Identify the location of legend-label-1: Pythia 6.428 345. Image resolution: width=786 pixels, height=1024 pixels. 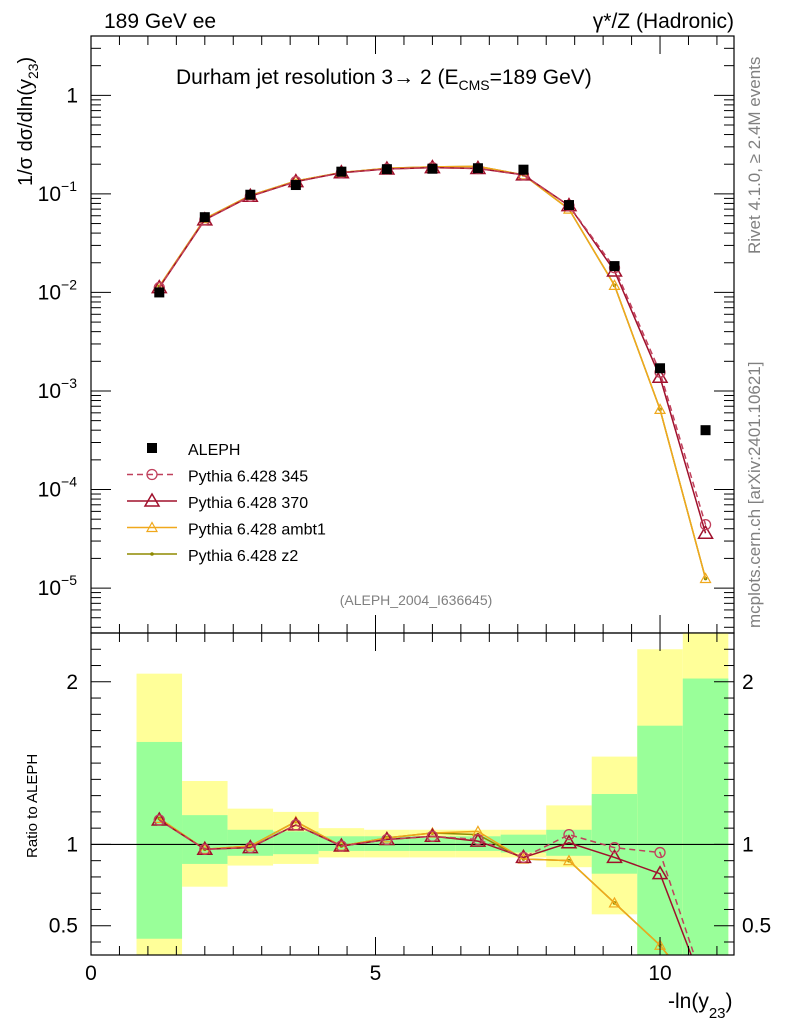
(248, 477).